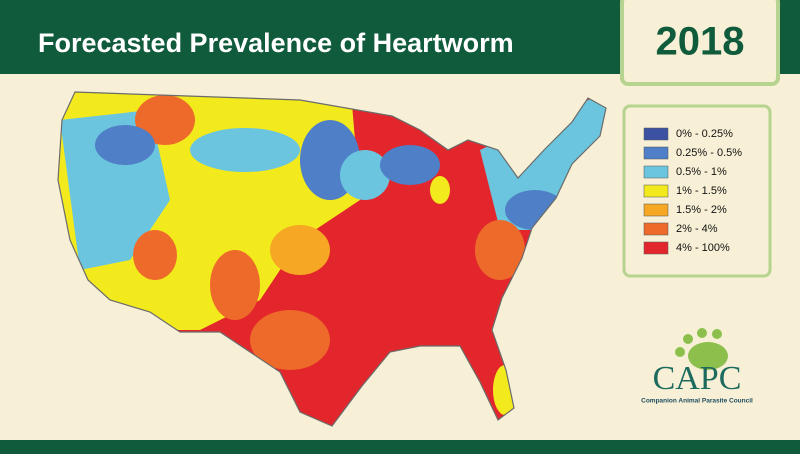 This screenshot has height=454, width=800. I want to click on legend-label: 0.25% - 0.5%, so click(709, 153).